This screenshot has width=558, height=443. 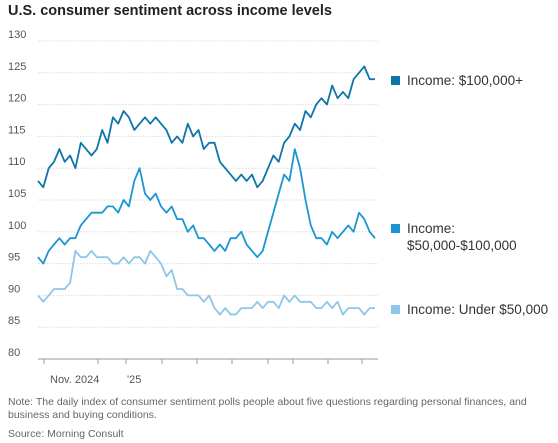 What do you see at coordinates (17, 67) in the screenshot?
I see `y-tick-label: 125` at bounding box center [17, 67].